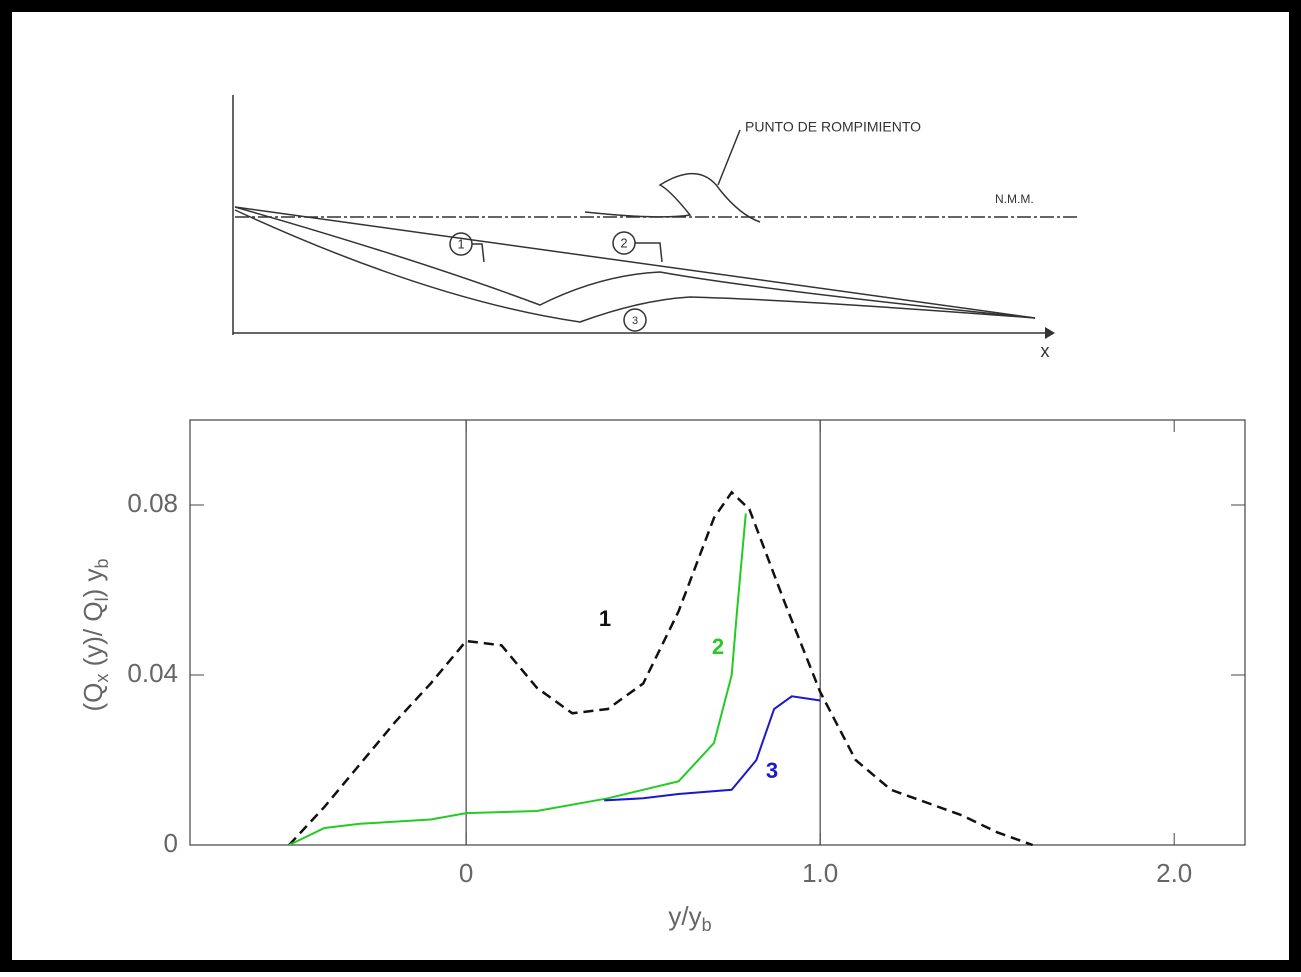  What do you see at coordinates (605, 618) in the screenshot?
I see `series-label: 1` at bounding box center [605, 618].